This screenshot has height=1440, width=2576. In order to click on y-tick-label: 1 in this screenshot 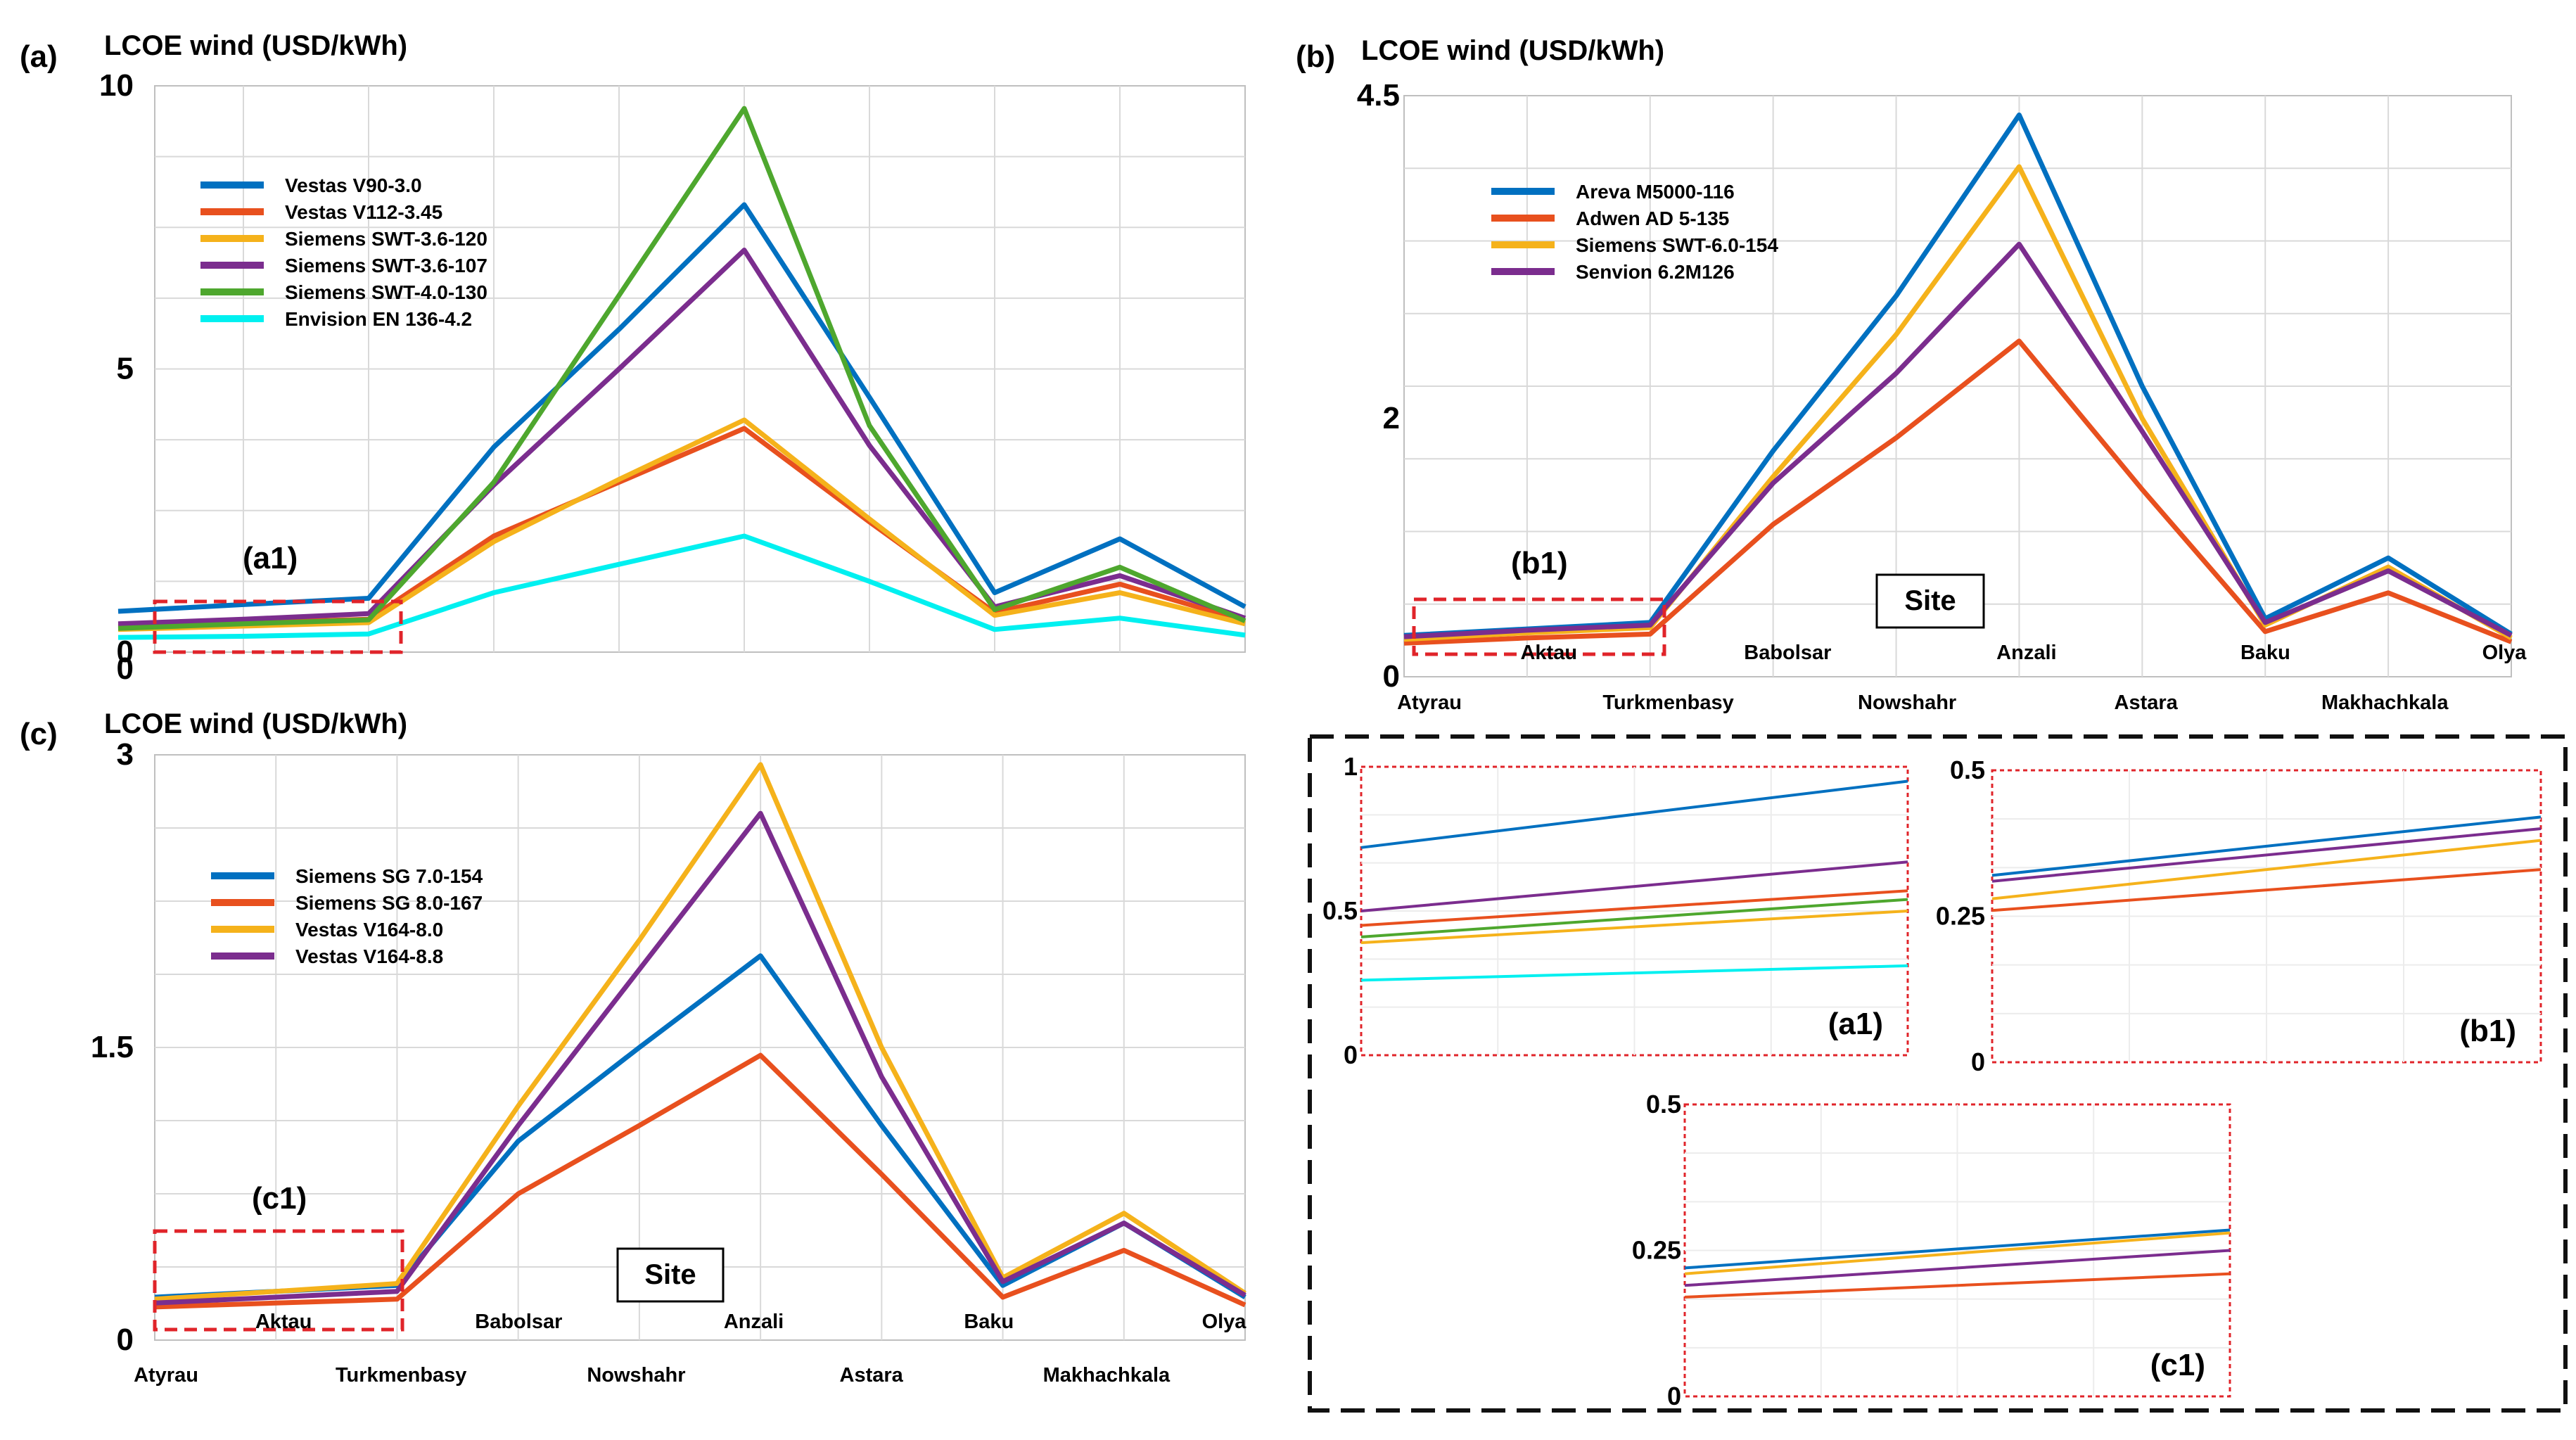, I will do `click(1351, 766)`.